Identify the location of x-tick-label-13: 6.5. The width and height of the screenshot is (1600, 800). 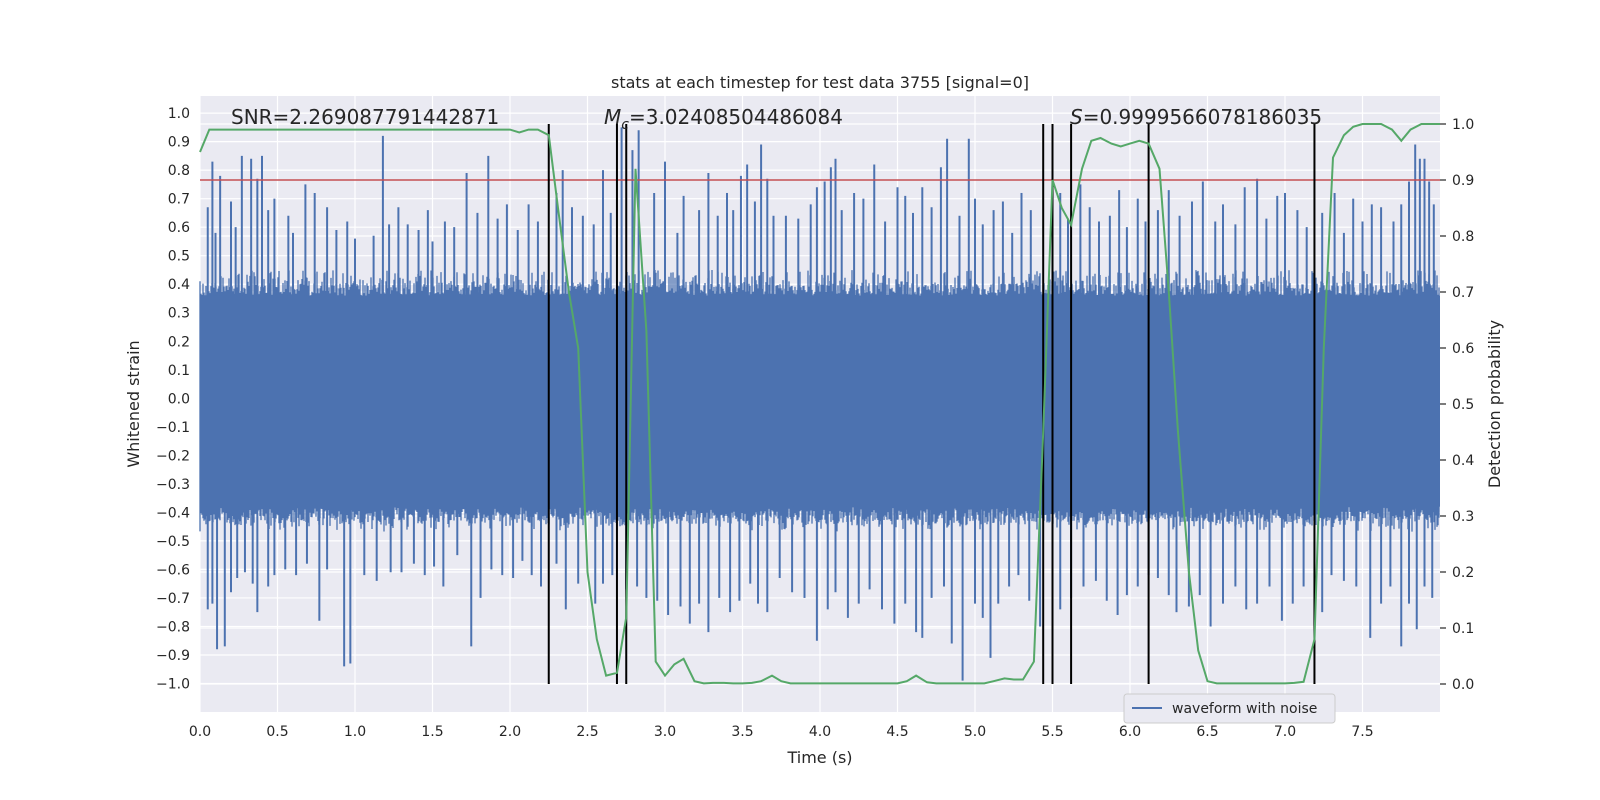
(1207, 732).